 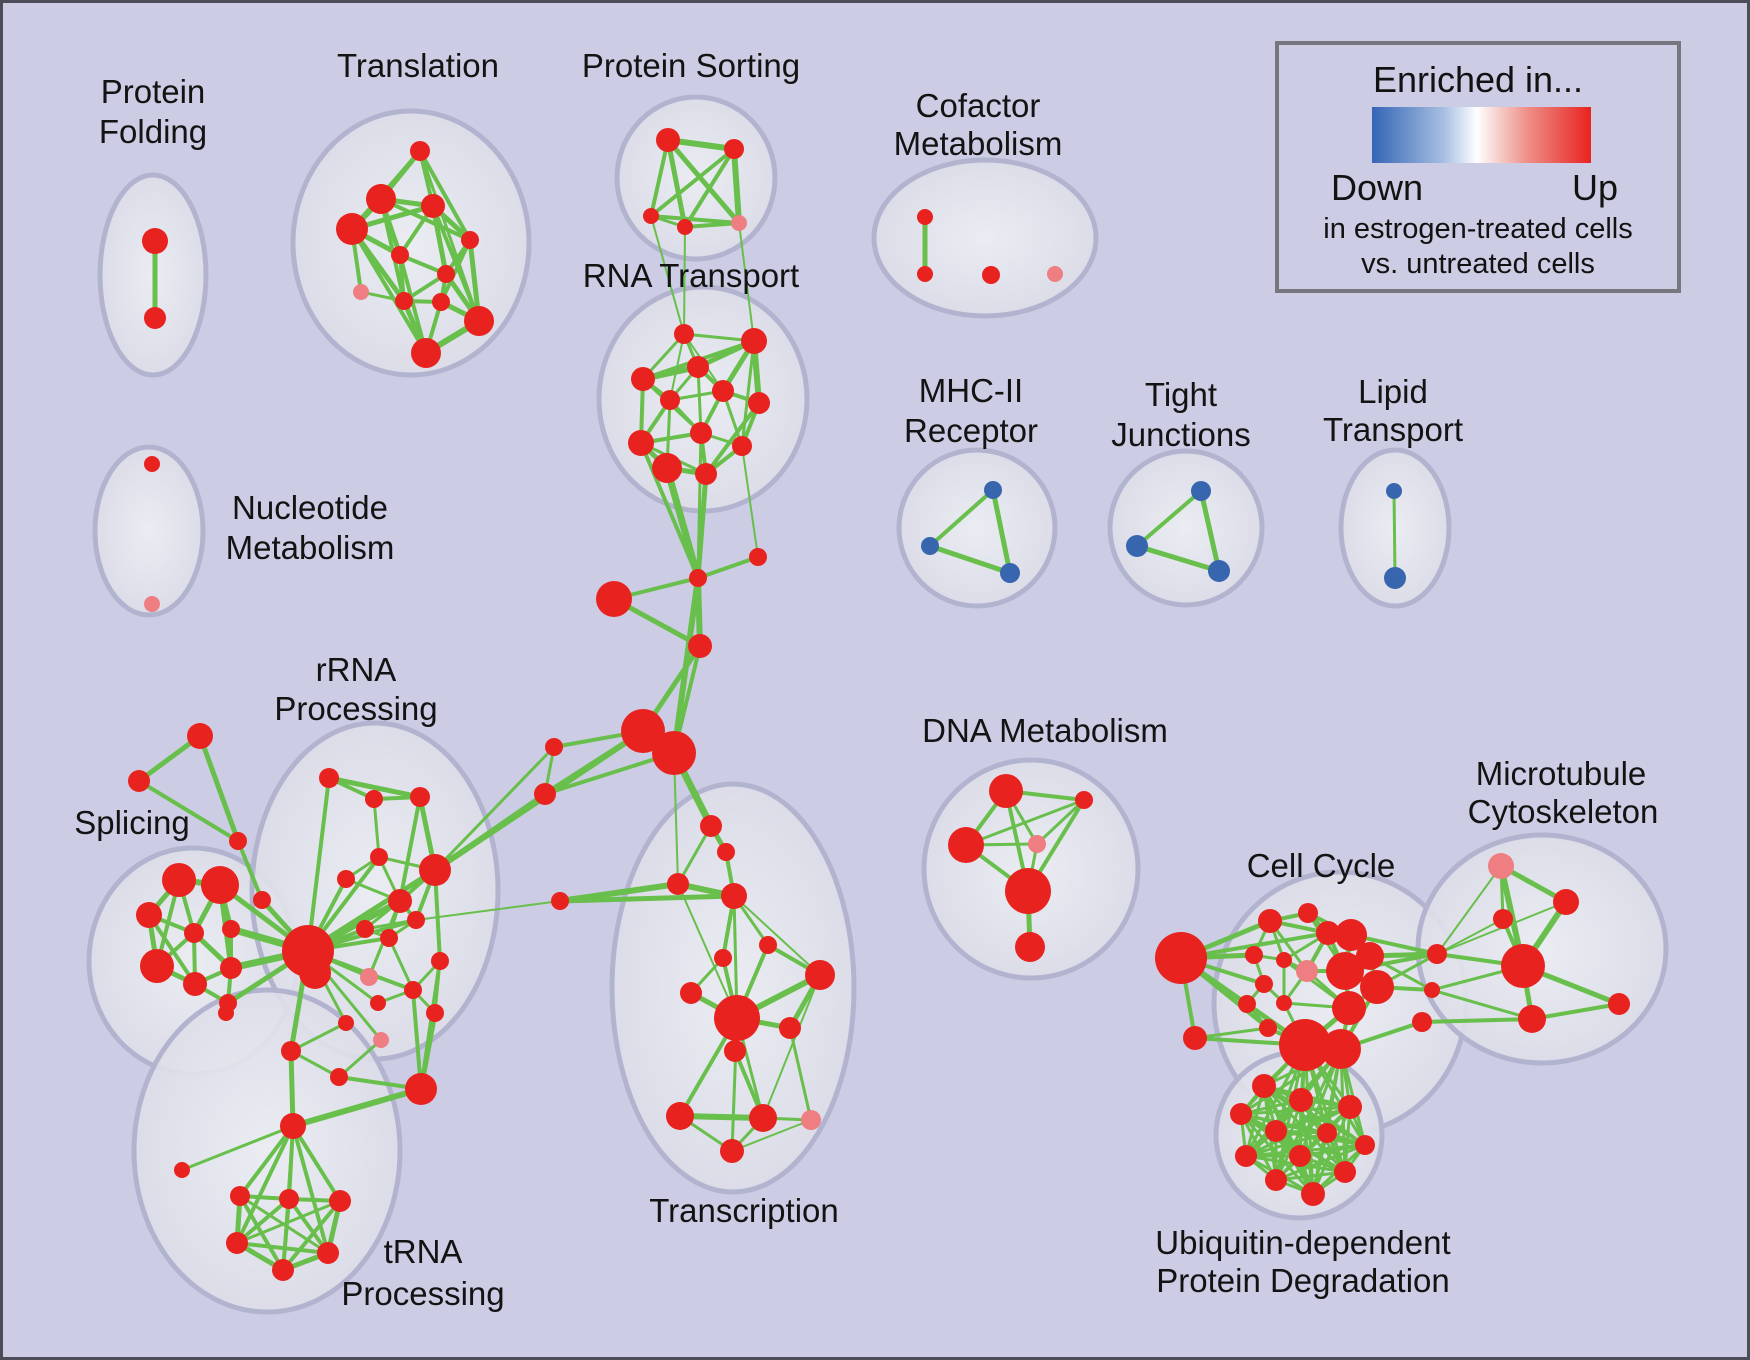 What do you see at coordinates (1055, 274) in the screenshot?
I see `gene-set-node-cf4` at bounding box center [1055, 274].